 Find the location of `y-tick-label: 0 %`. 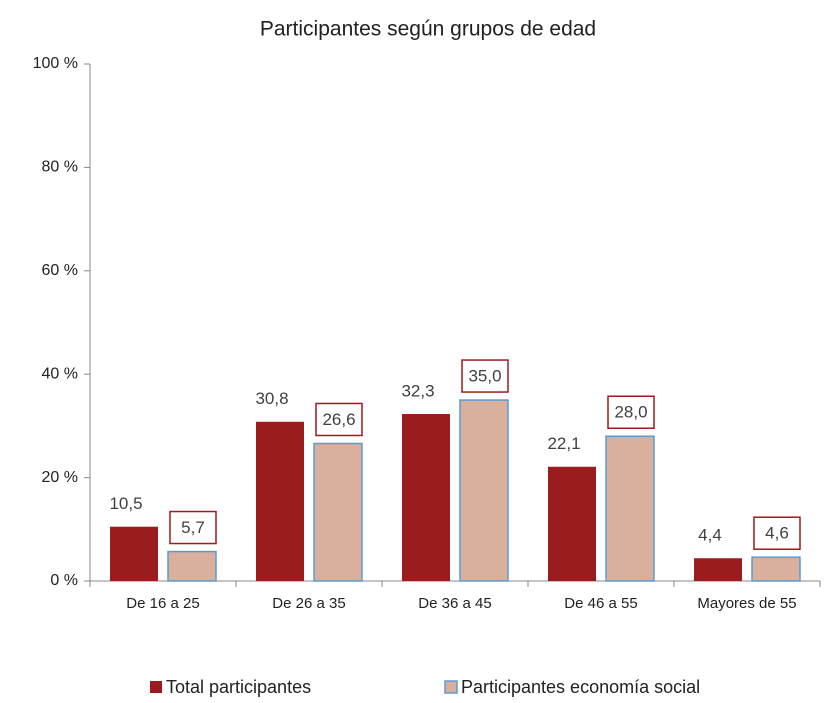

y-tick-label: 0 % is located at coordinates (64, 580).